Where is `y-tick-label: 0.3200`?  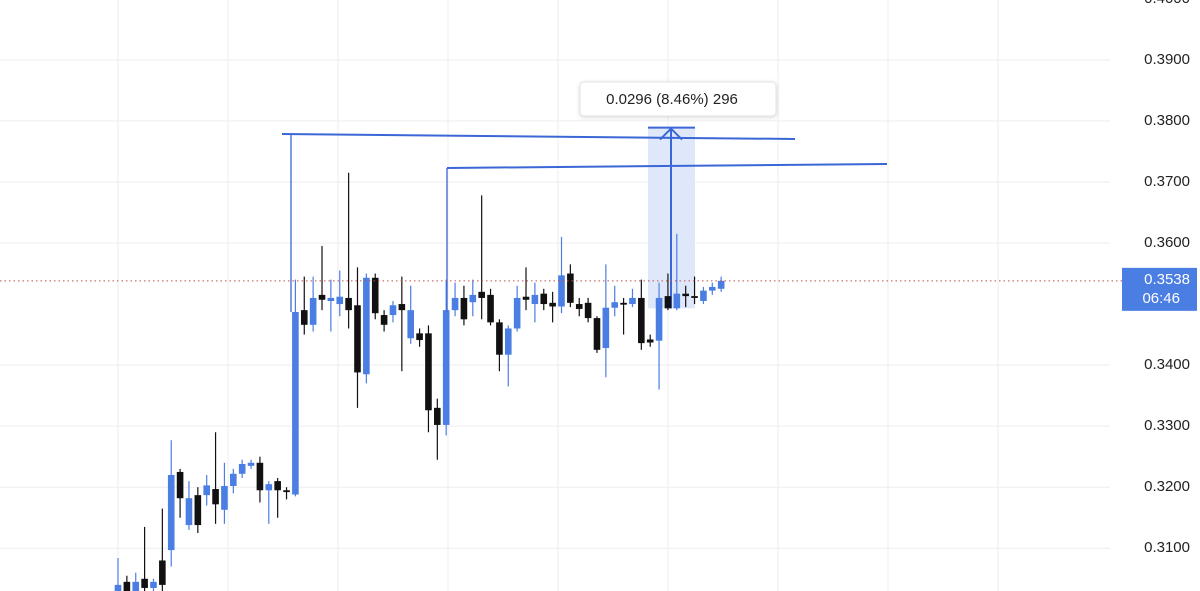
y-tick-label: 0.3200 is located at coordinates (1167, 486).